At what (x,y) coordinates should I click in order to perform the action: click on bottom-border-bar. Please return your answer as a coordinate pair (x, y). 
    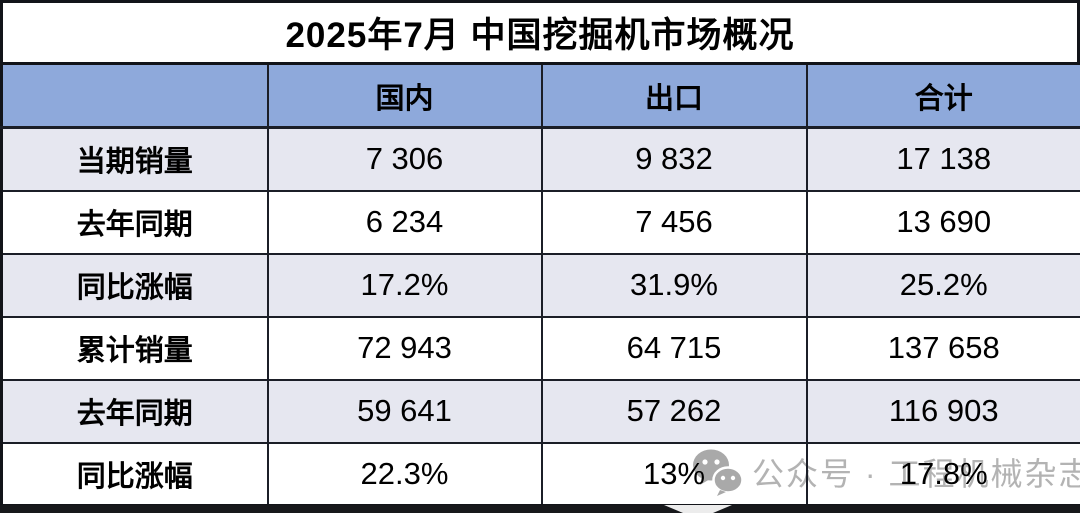
    Looking at the image, I should click on (540, 509).